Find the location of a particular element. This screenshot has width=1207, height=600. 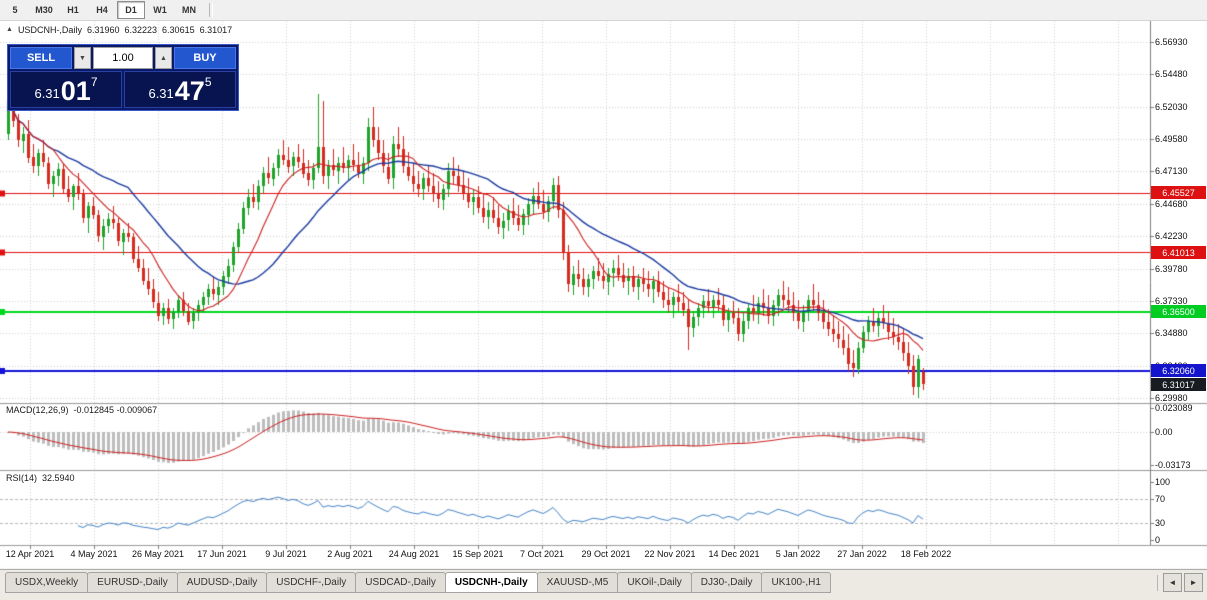

resistance-lower-flag: 6.41013 is located at coordinates (1178, 252).